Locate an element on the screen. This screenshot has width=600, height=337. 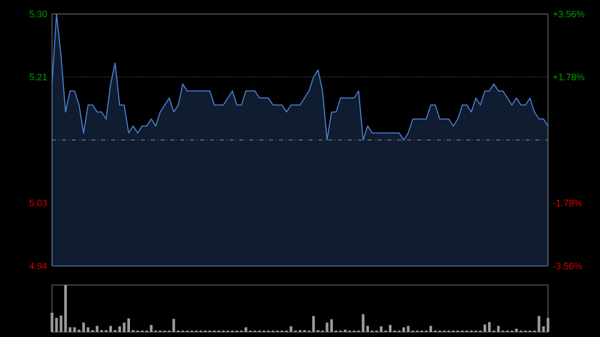
y2-tick-label: +1.78% is located at coordinates (568, 77).